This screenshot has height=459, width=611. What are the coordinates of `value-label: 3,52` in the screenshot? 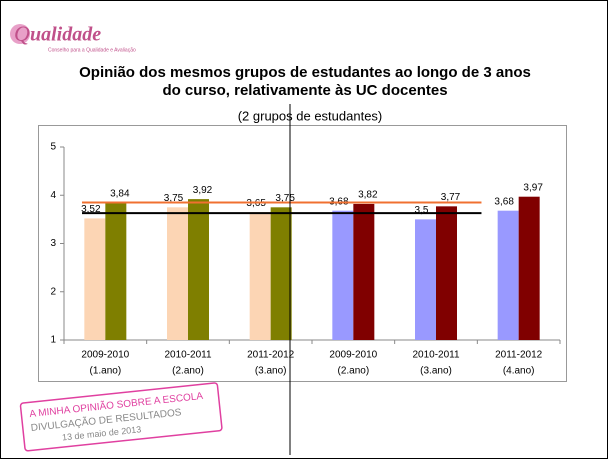 It's located at (91, 209).